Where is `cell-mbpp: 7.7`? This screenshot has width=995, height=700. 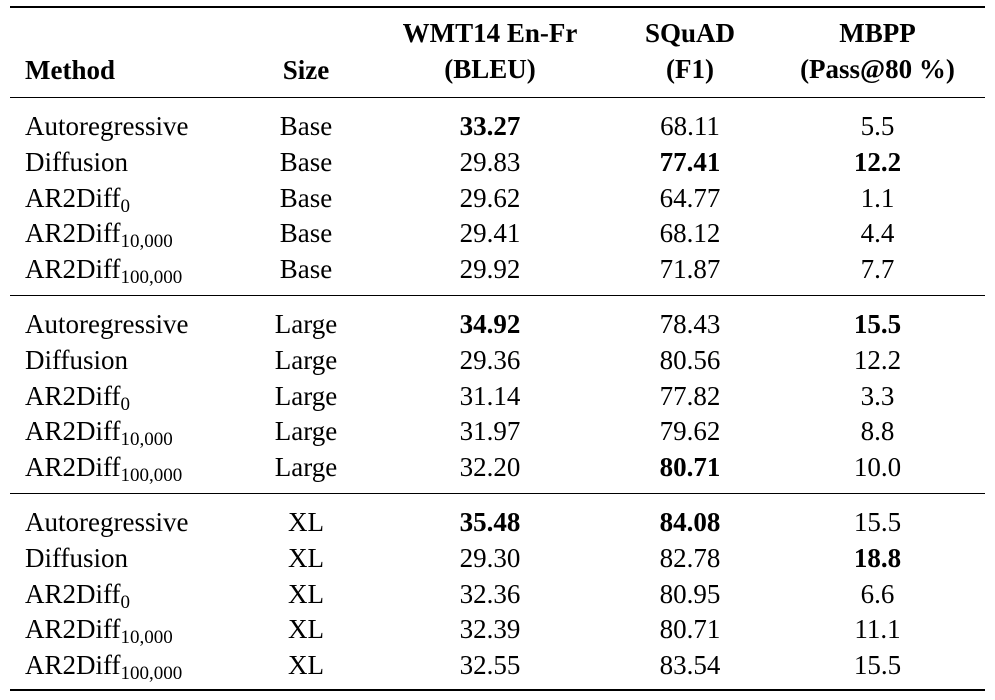 cell-mbpp: 7.7 is located at coordinates (877, 269).